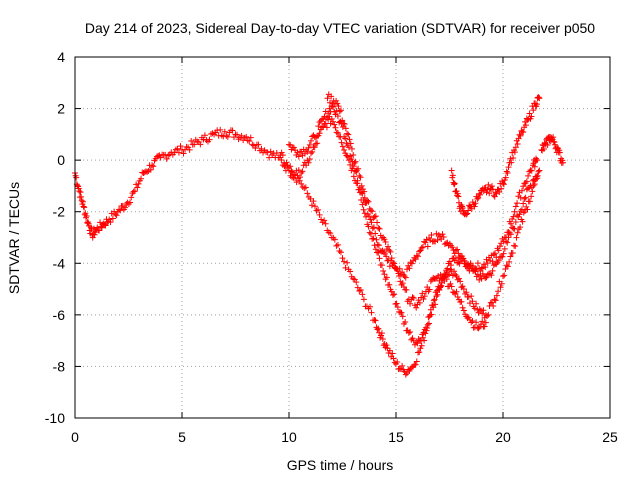 This screenshot has height=480, width=640. I want to click on y-tick-label: -4, so click(59, 263).